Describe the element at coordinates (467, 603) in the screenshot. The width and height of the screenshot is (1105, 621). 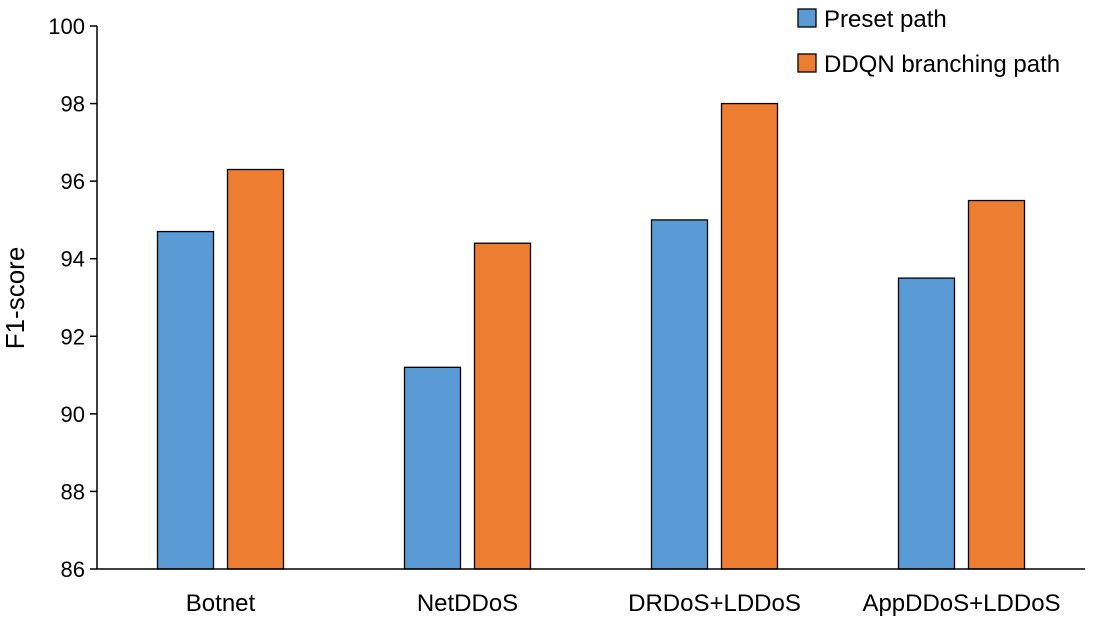
I see `x-category-label: NetDDoS` at that location.